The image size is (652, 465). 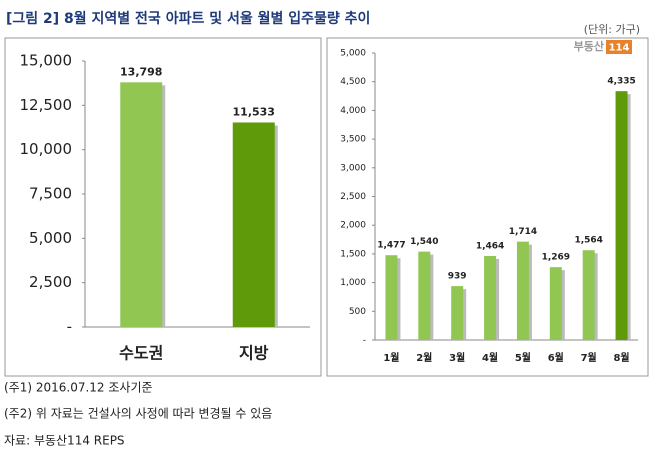 I want to click on note: (주2) 위 자료는 건설사의 사정에 따라 변경될 수 있음, so click(x=138, y=414).